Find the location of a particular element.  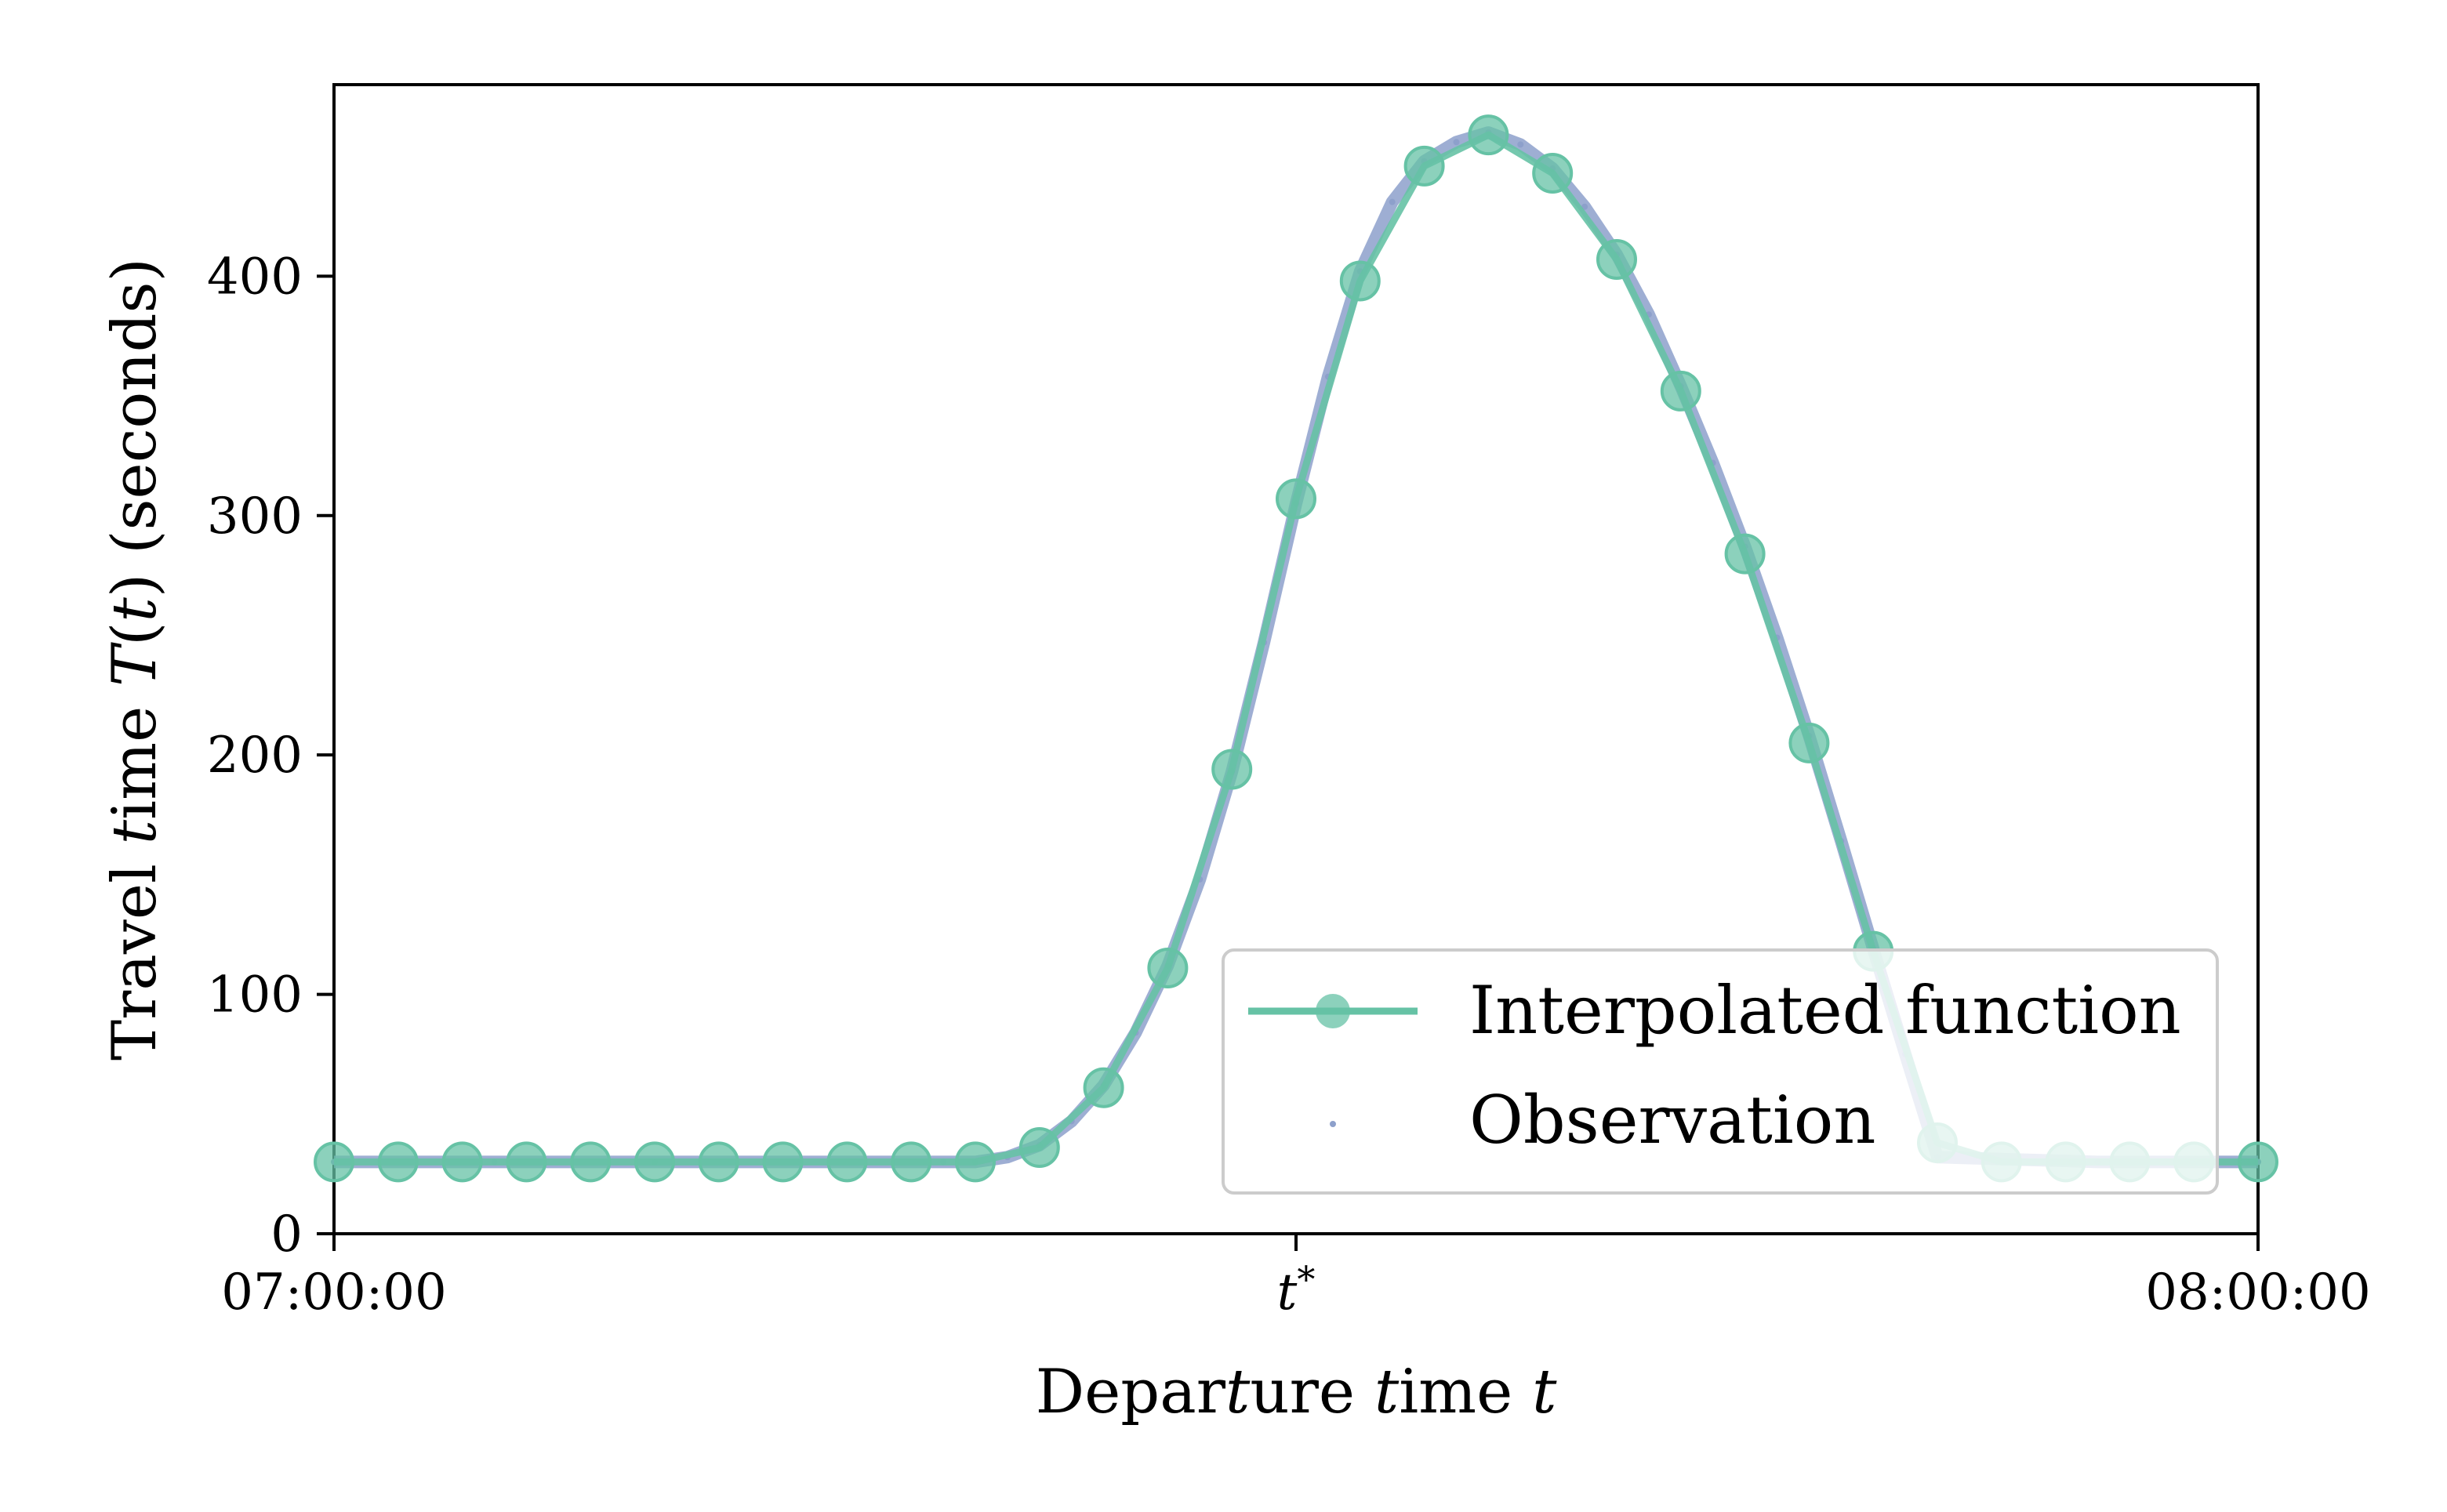

x-axis: 07:00:00 t* 08:00:00 is located at coordinates (1296, 1278).